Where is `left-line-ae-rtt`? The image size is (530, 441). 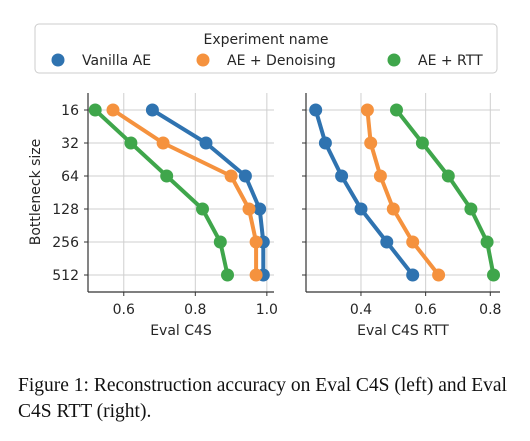
left-line-ae-rtt is located at coordinates (161, 192).